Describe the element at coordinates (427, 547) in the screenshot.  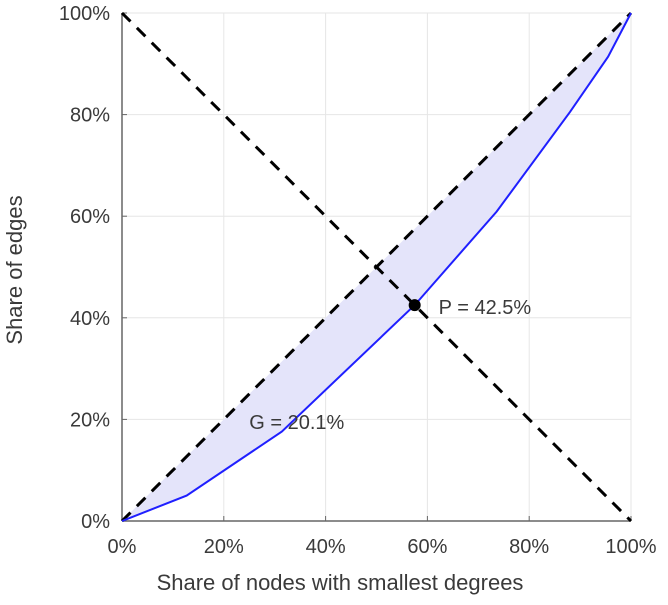
I see `x-tick-label: 60%` at that location.